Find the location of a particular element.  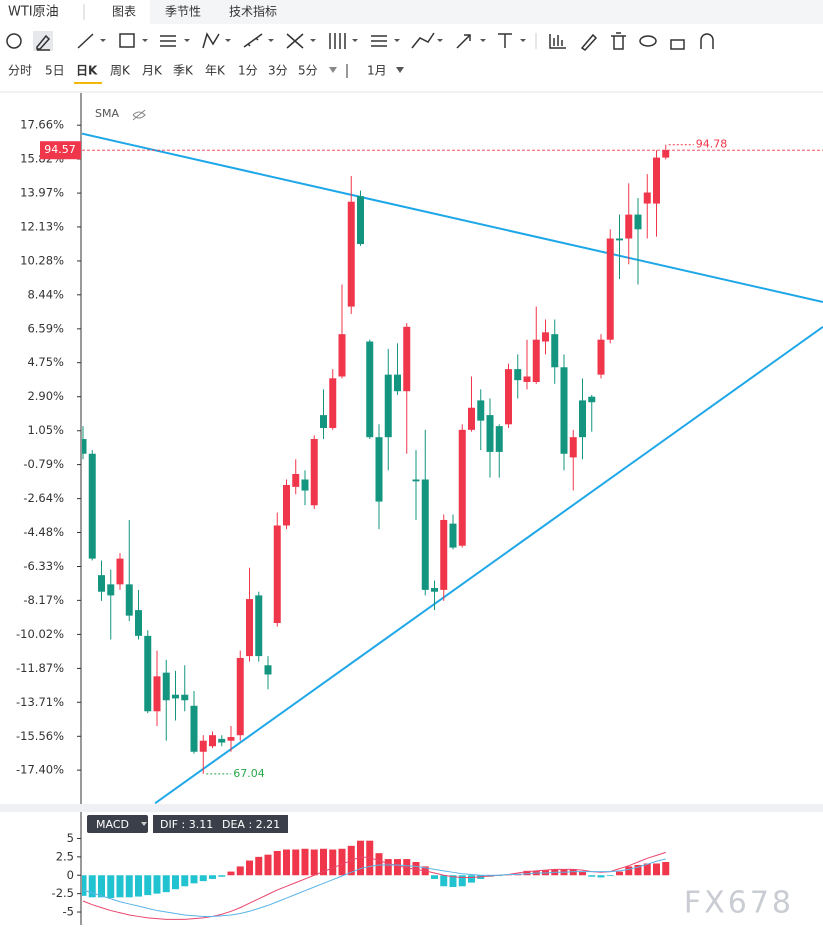

icon-arrow is located at coordinates (463, 41).